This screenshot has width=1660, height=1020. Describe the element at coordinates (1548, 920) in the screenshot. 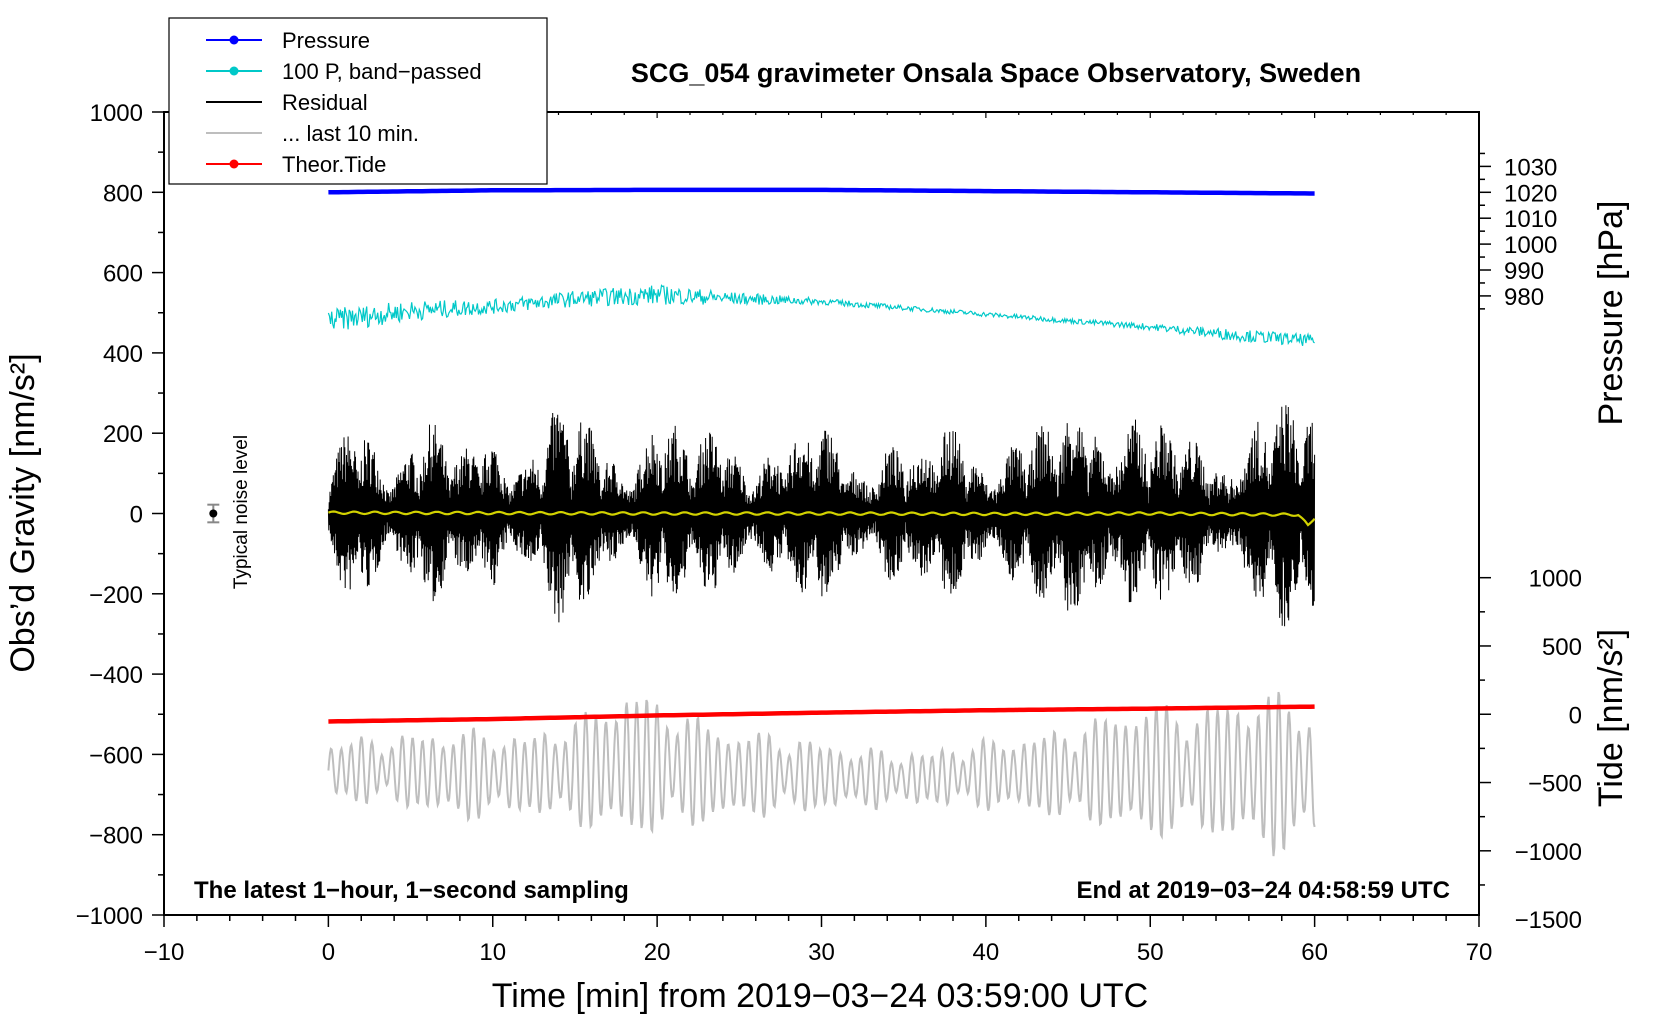

I see `tide-tick-label: −1500` at that location.